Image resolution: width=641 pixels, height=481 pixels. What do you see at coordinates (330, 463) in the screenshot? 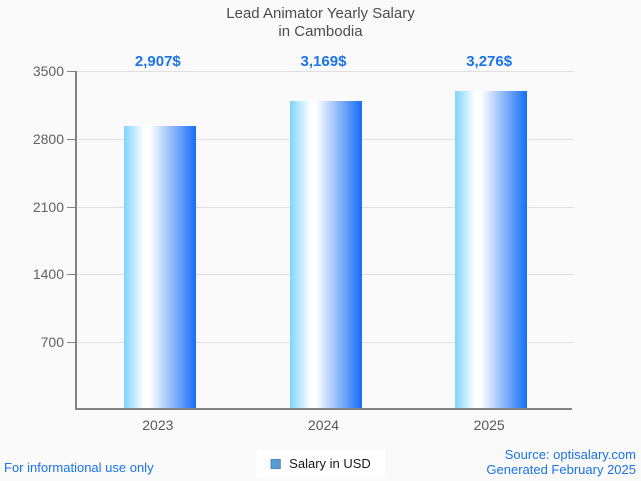
I see `legend-label: Salary in USD` at bounding box center [330, 463].